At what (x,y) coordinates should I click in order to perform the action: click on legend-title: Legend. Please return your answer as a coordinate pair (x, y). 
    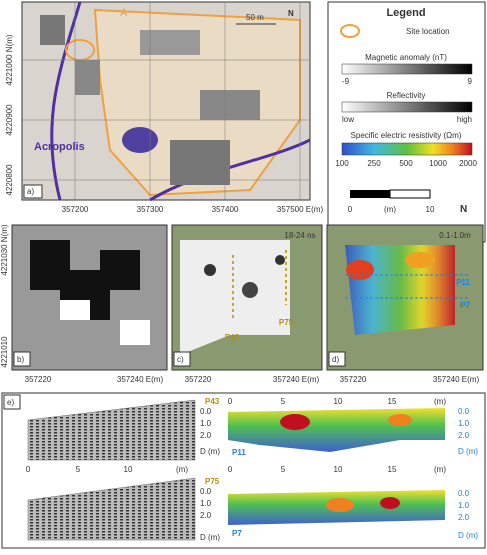
    Looking at the image, I should click on (405, 13).